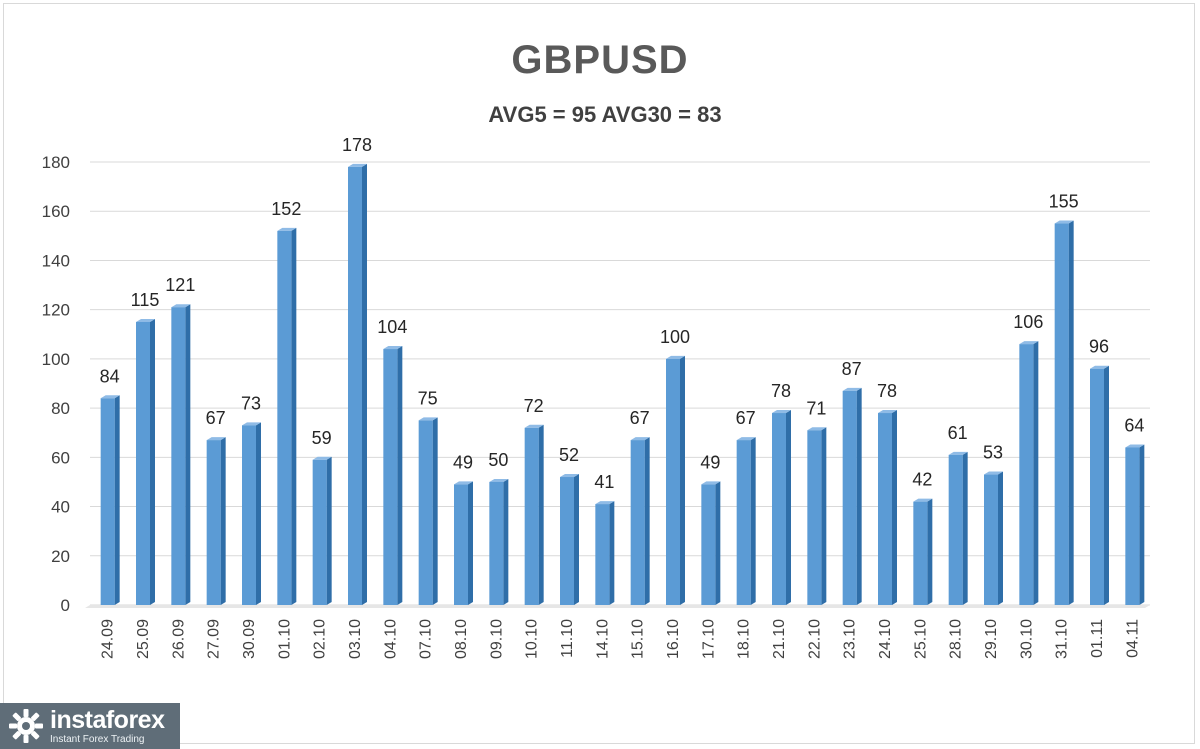 The width and height of the screenshot is (1200, 749). Describe the element at coordinates (1099, 347) in the screenshot. I see `data-label: 96` at that location.